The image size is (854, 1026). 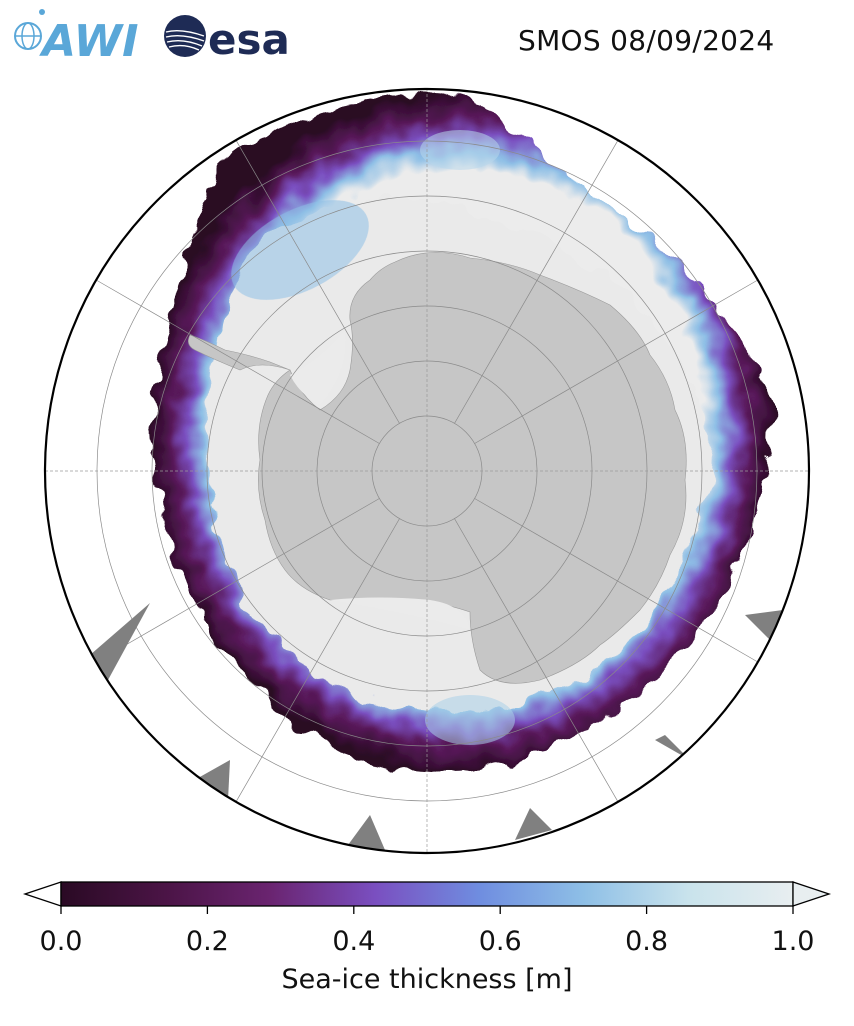 I want to click on colorbar-tick-label: 0.0, so click(x=61, y=941).